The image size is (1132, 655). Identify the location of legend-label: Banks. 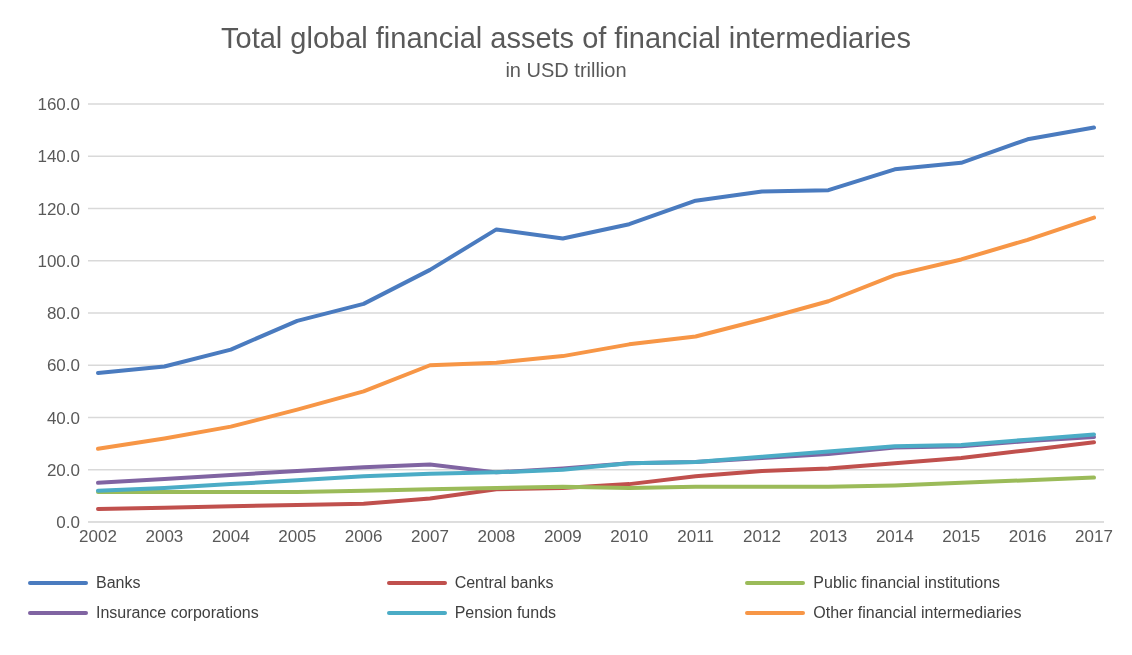
(118, 583).